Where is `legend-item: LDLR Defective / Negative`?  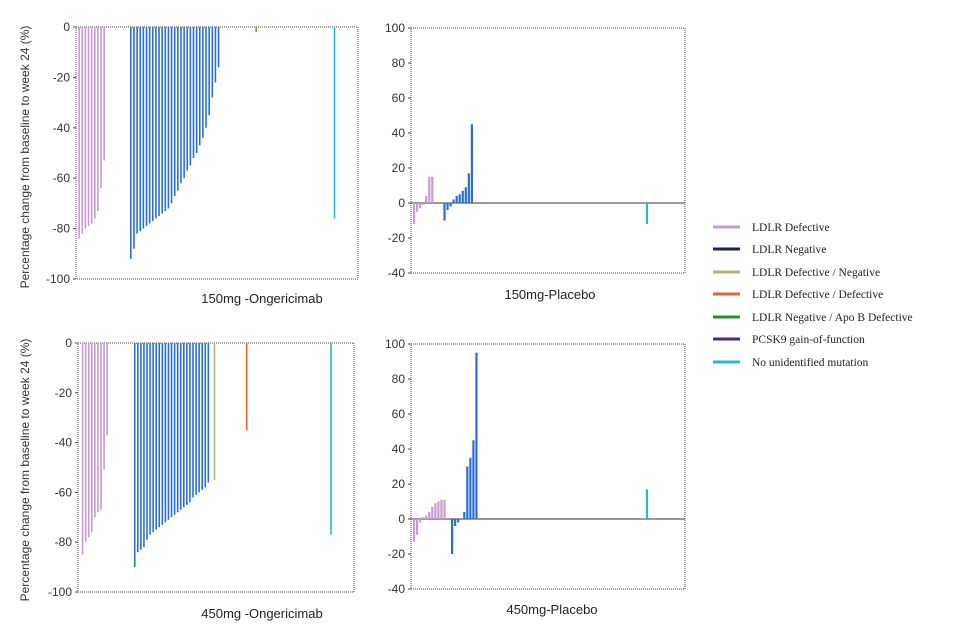 legend-item: LDLR Defective / Negative is located at coordinates (796, 273).